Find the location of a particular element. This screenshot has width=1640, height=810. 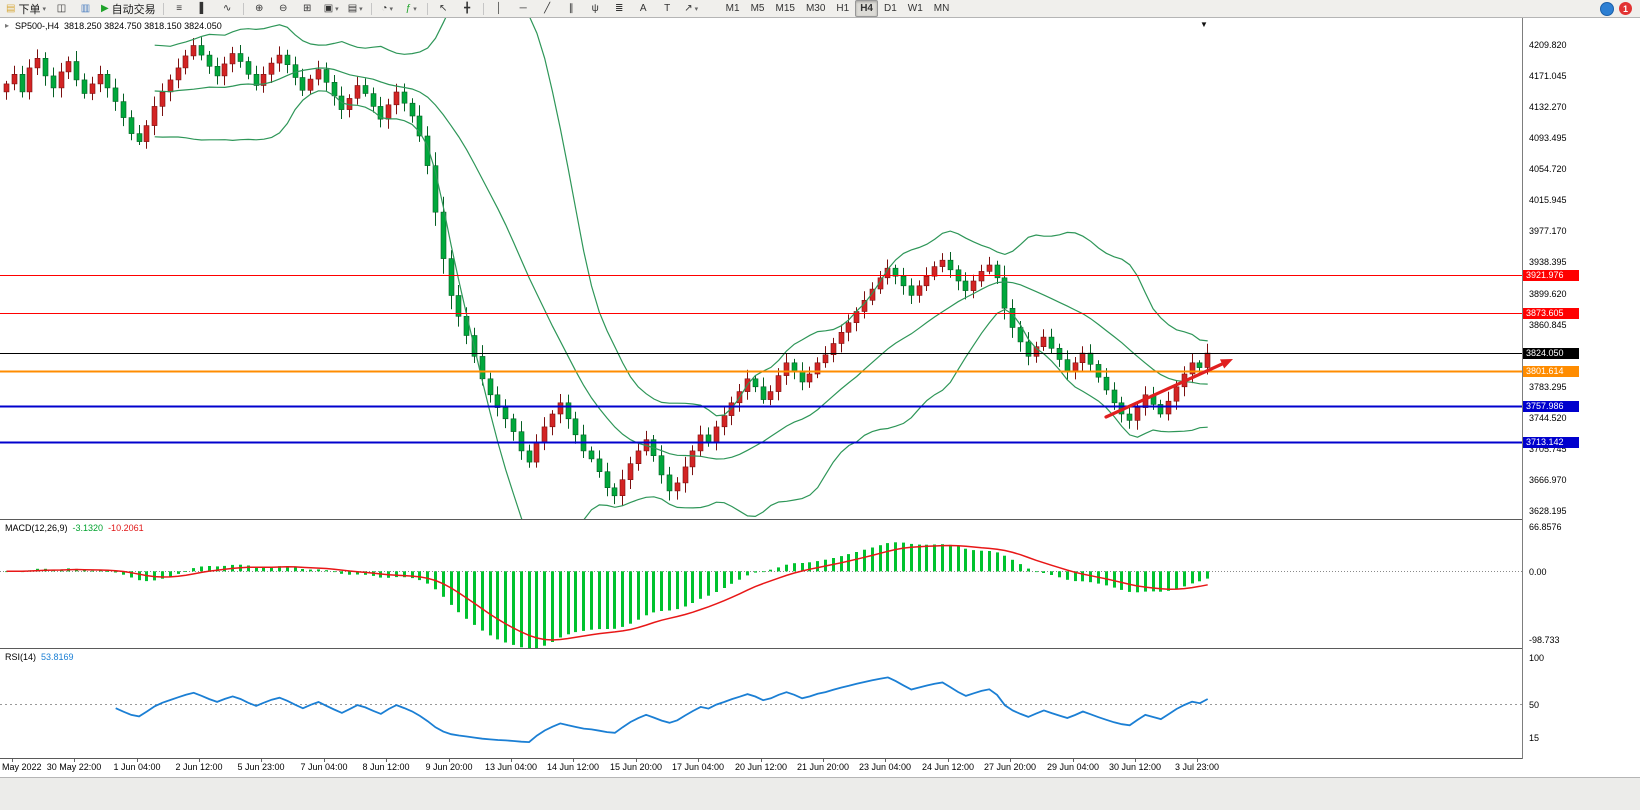

time-axis-label: 30 Jun 12:00 is located at coordinates (1135, 767).